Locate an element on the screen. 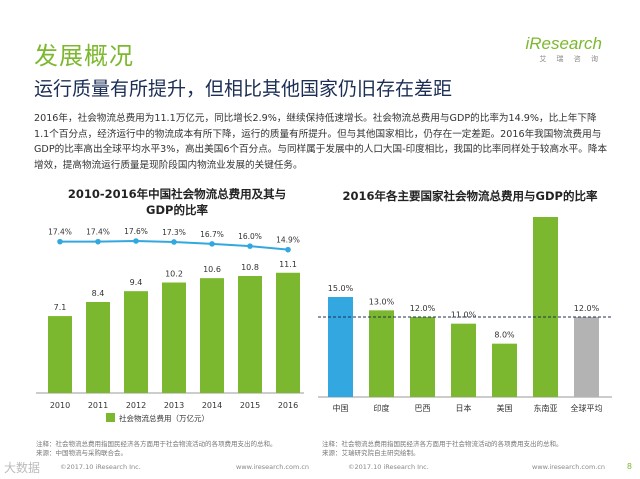  logo-subtext: 艾 瑞 咨 询 is located at coordinates (570, 59).